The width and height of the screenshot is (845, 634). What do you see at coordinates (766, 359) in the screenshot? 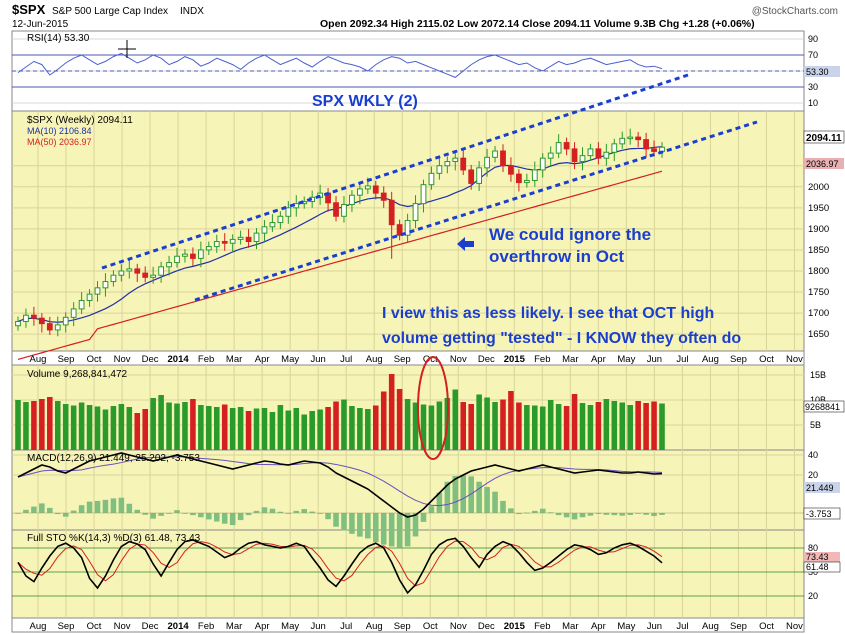
I see `x-tick-label: Oct` at bounding box center [766, 359].